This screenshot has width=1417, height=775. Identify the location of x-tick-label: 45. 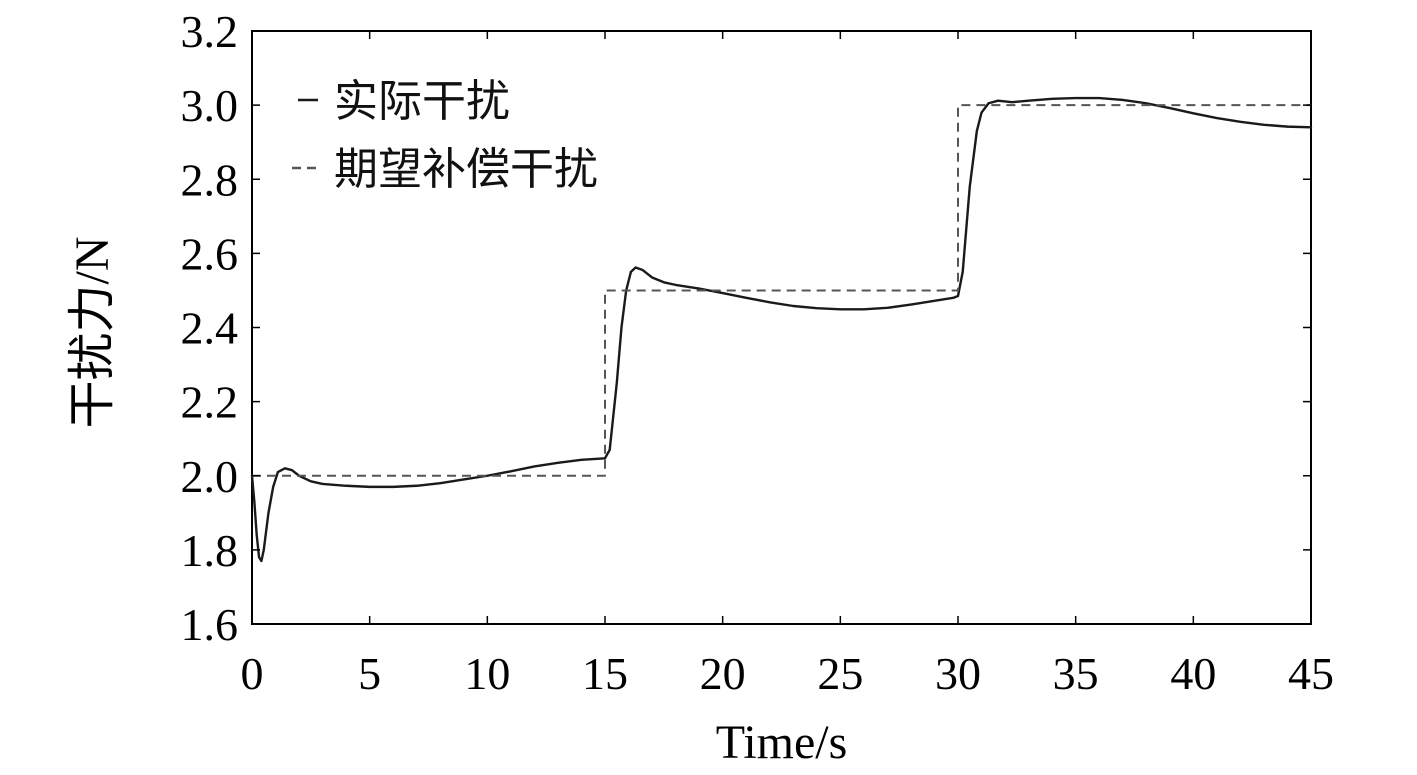
(1311, 673).